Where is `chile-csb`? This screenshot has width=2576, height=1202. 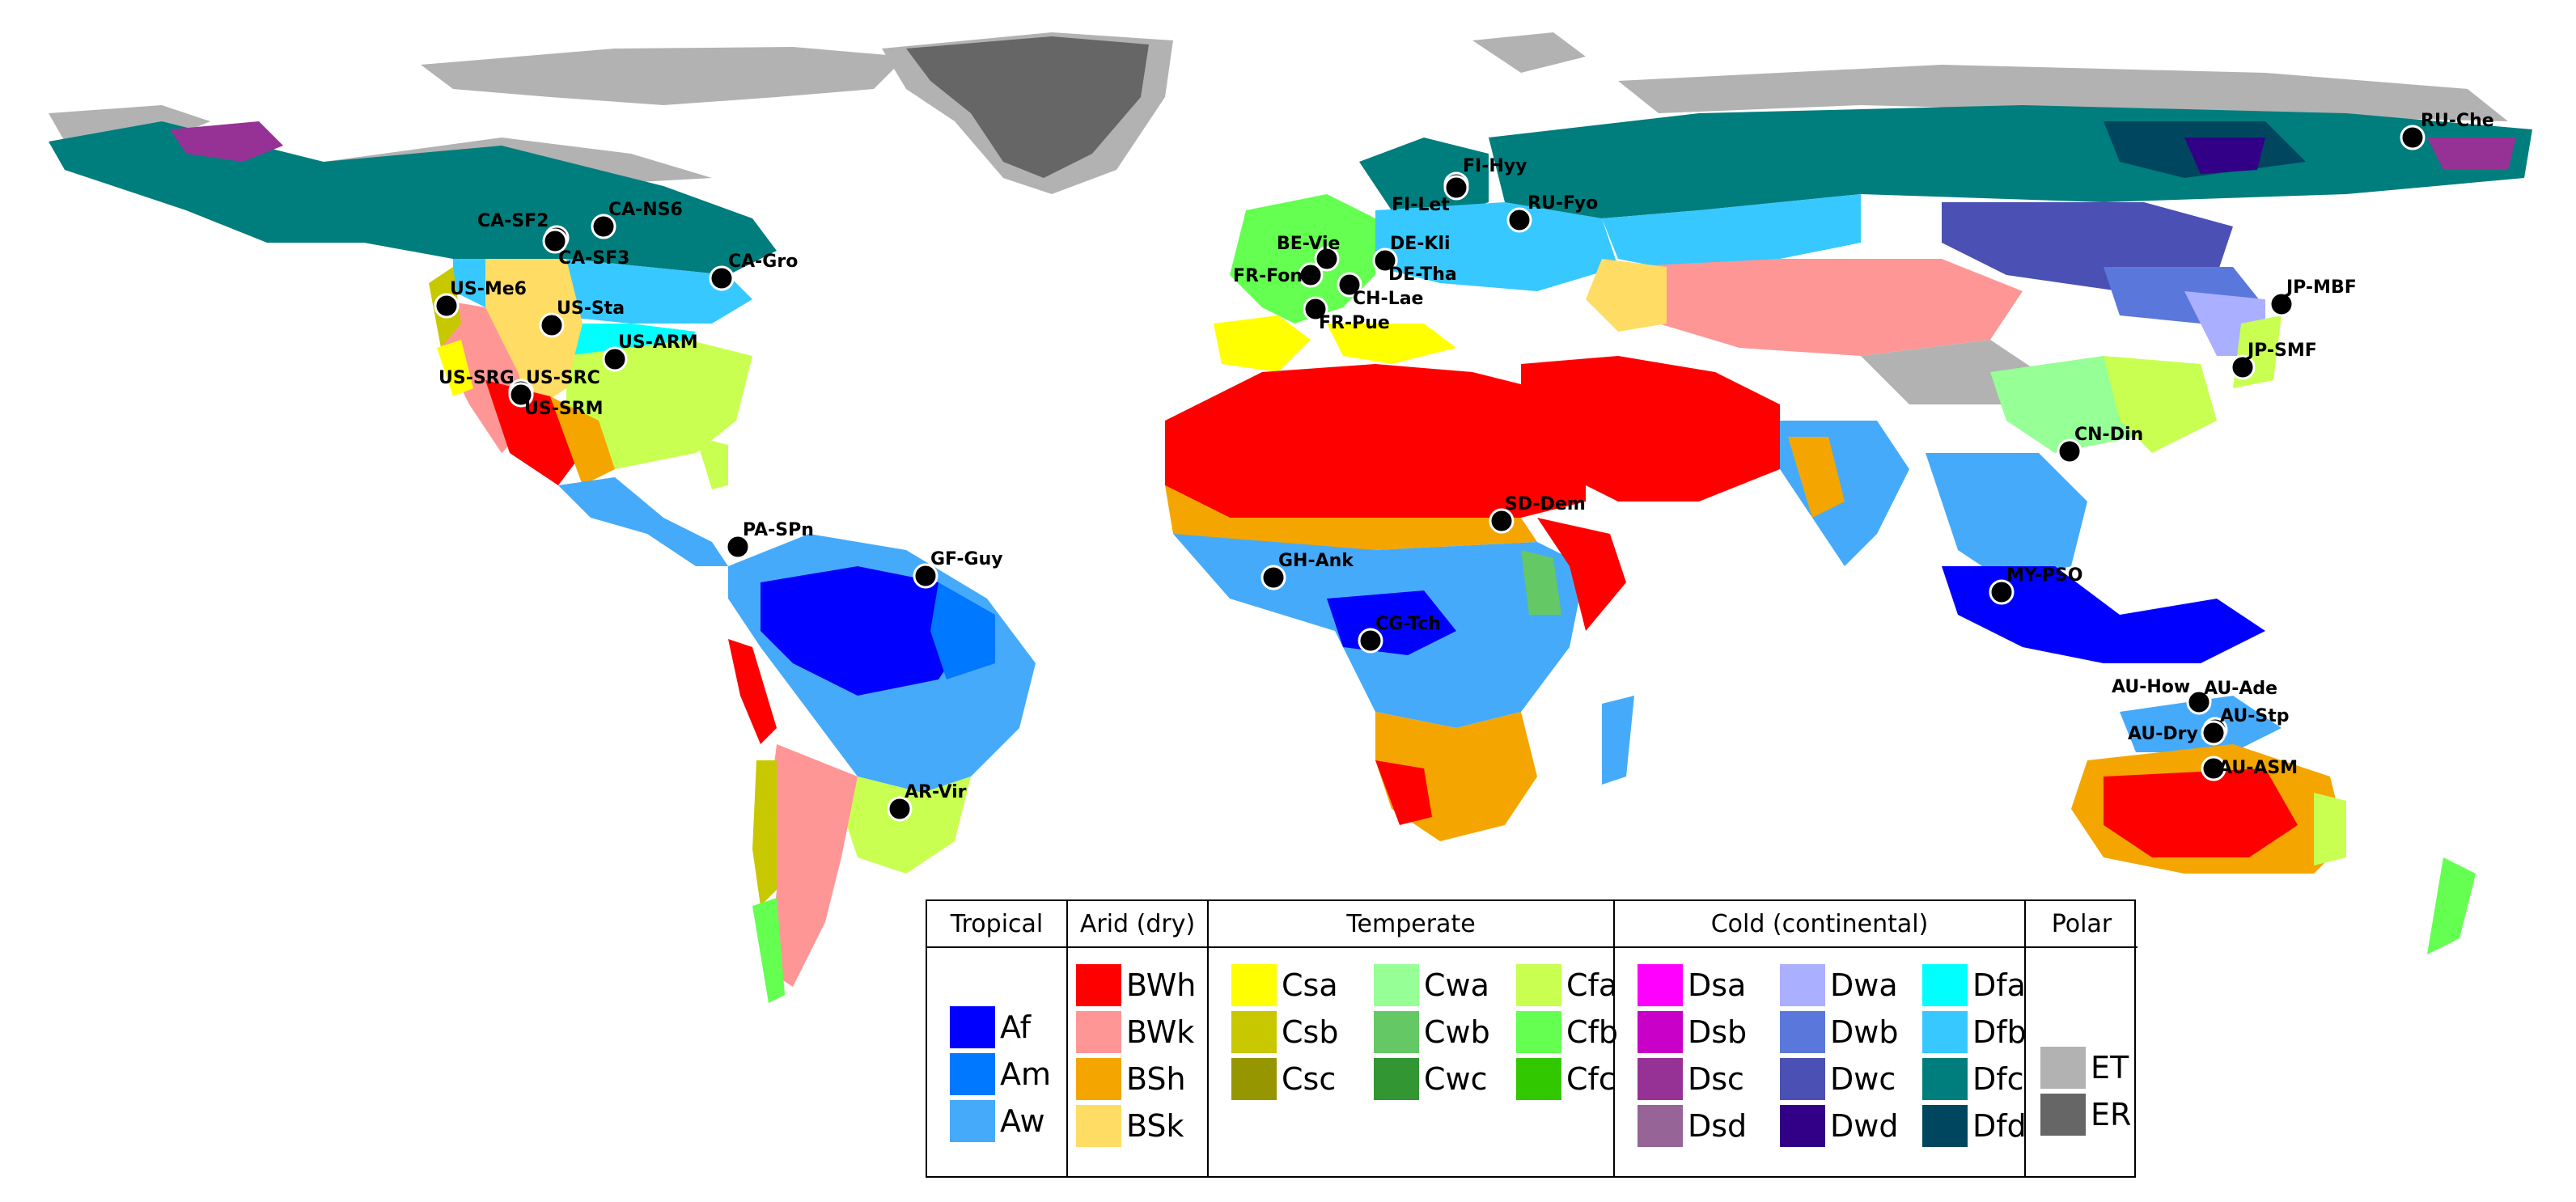 chile-csb is located at coordinates (764, 833).